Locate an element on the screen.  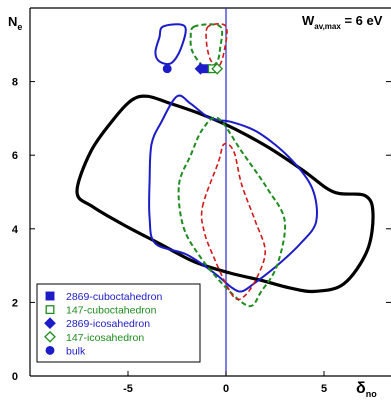
annotation-sub: av,max is located at coordinates (327, 26).